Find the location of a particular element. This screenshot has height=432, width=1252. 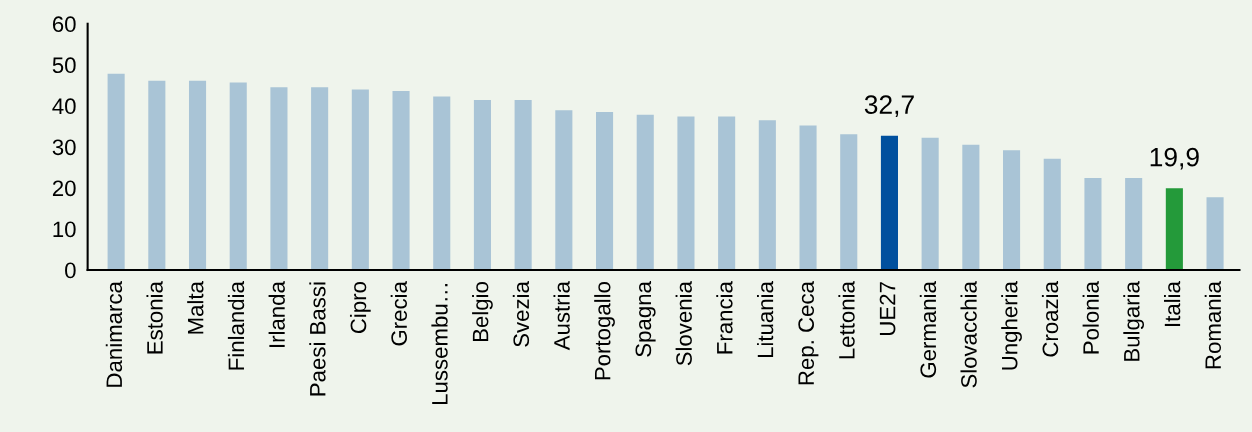

x-tick-label: Romania is located at coordinates (1213, 325).